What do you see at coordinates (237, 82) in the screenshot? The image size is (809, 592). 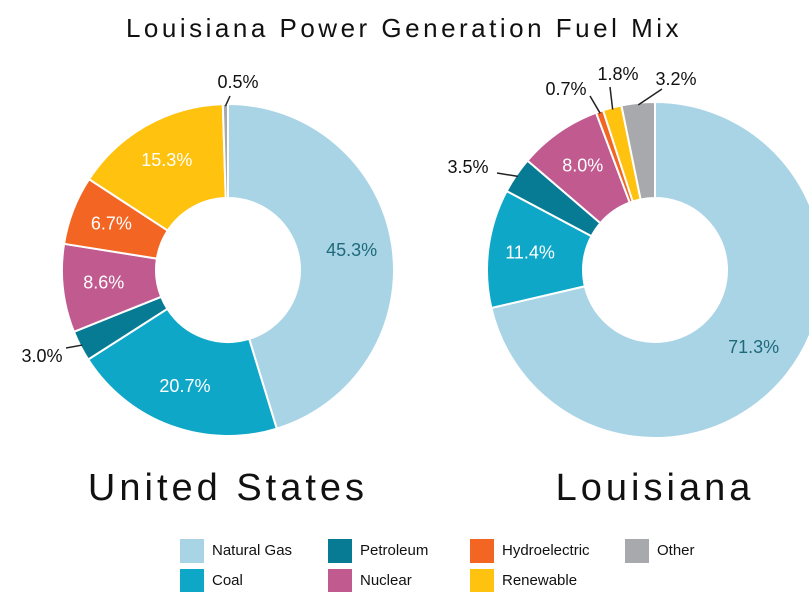 I see `data-label: 0.5%` at bounding box center [237, 82].